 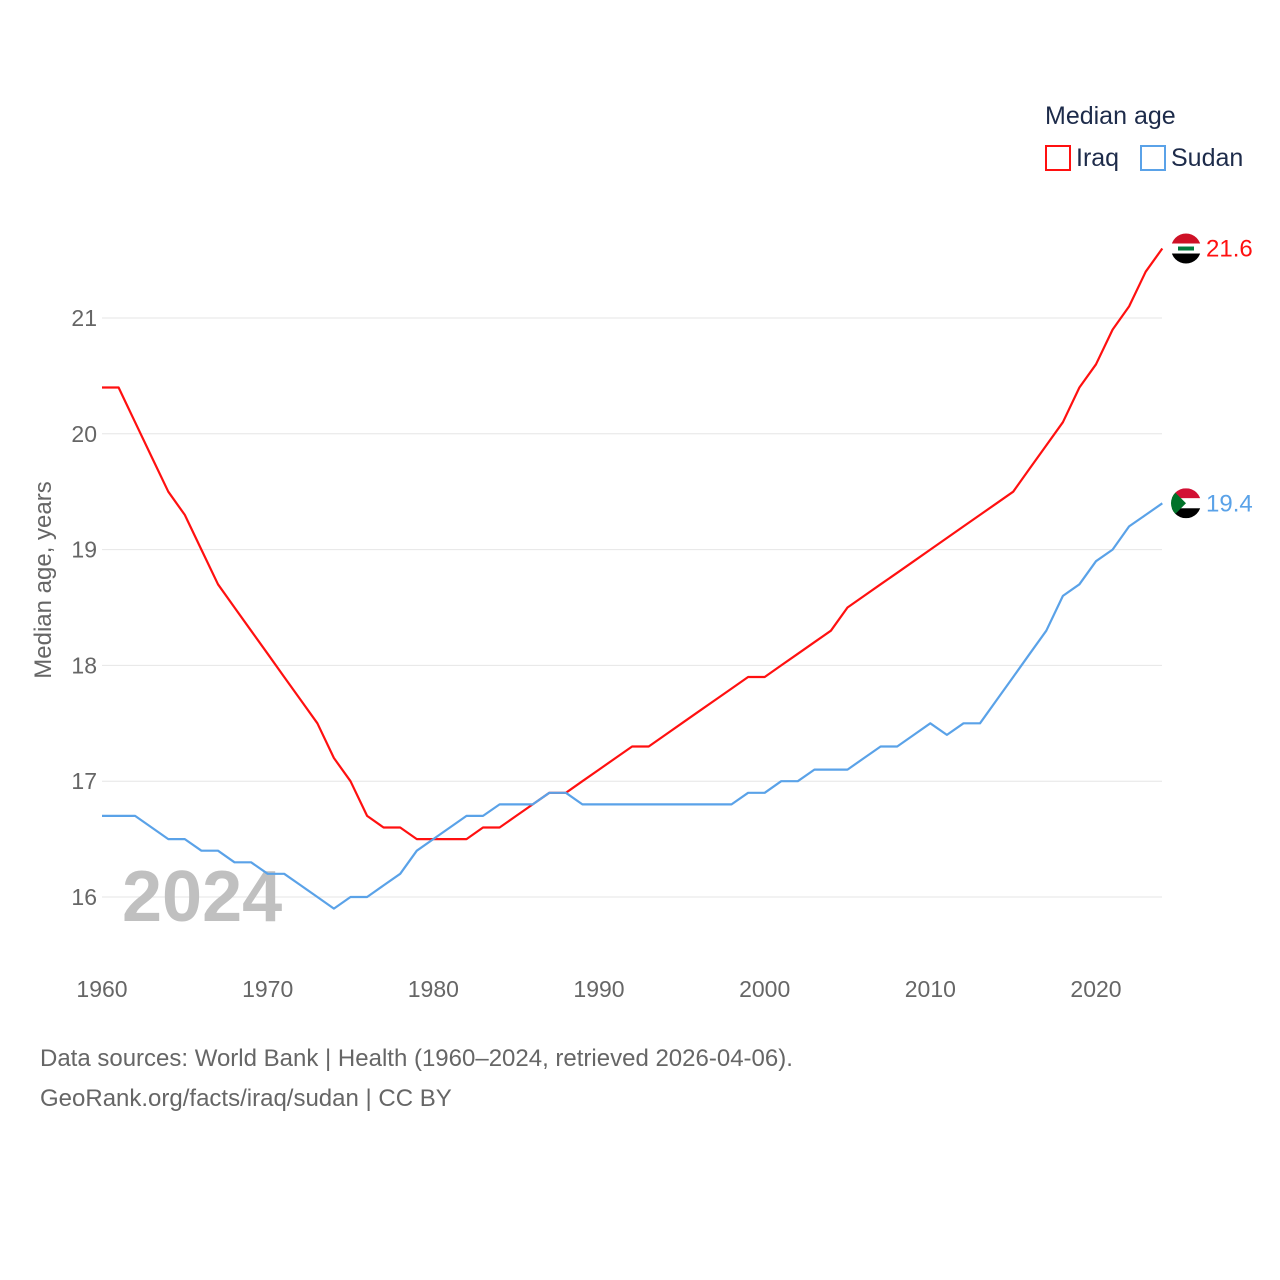 I want to click on x-tick-label: 2010, so click(x=930, y=989).